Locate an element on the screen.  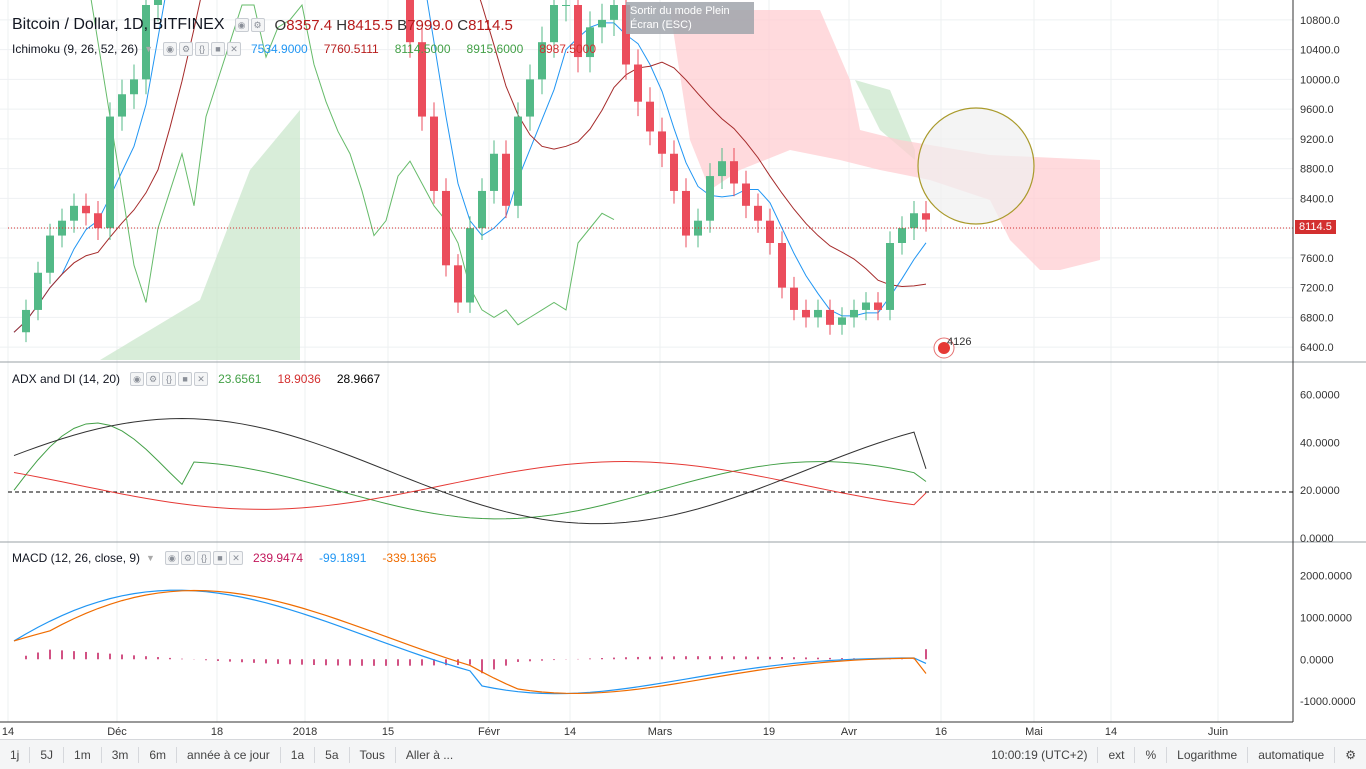
timeframe-1d: 1j is located at coordinates (15, 754).